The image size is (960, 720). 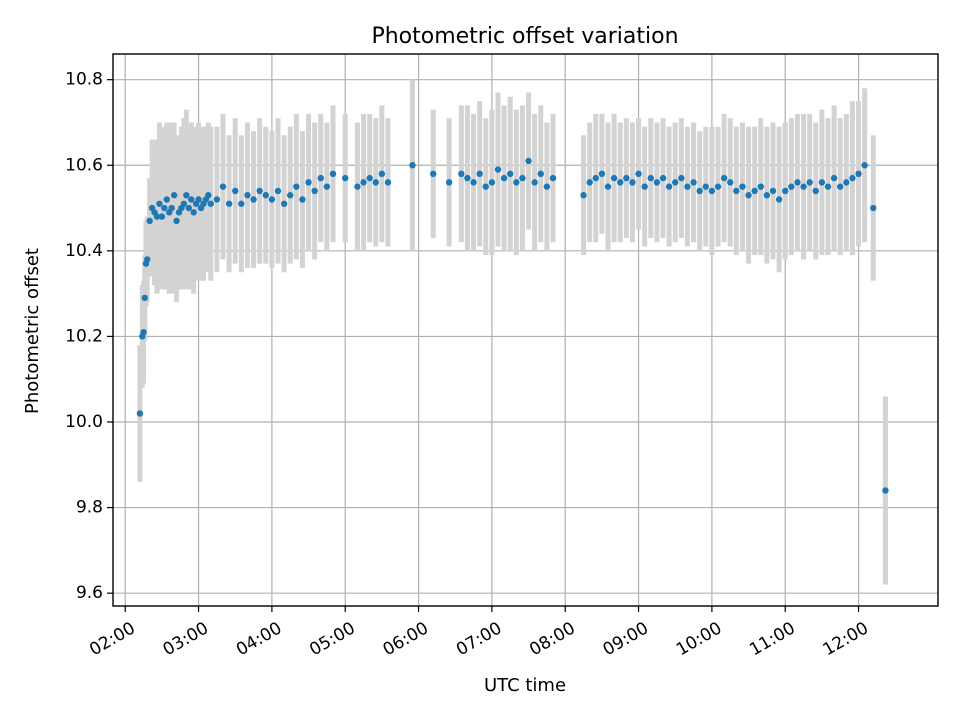 What do you see at coordinates (524, 36) in the screenshot?
I see `chart-title: Photometric offset variation` at bounding box center [524, 36].